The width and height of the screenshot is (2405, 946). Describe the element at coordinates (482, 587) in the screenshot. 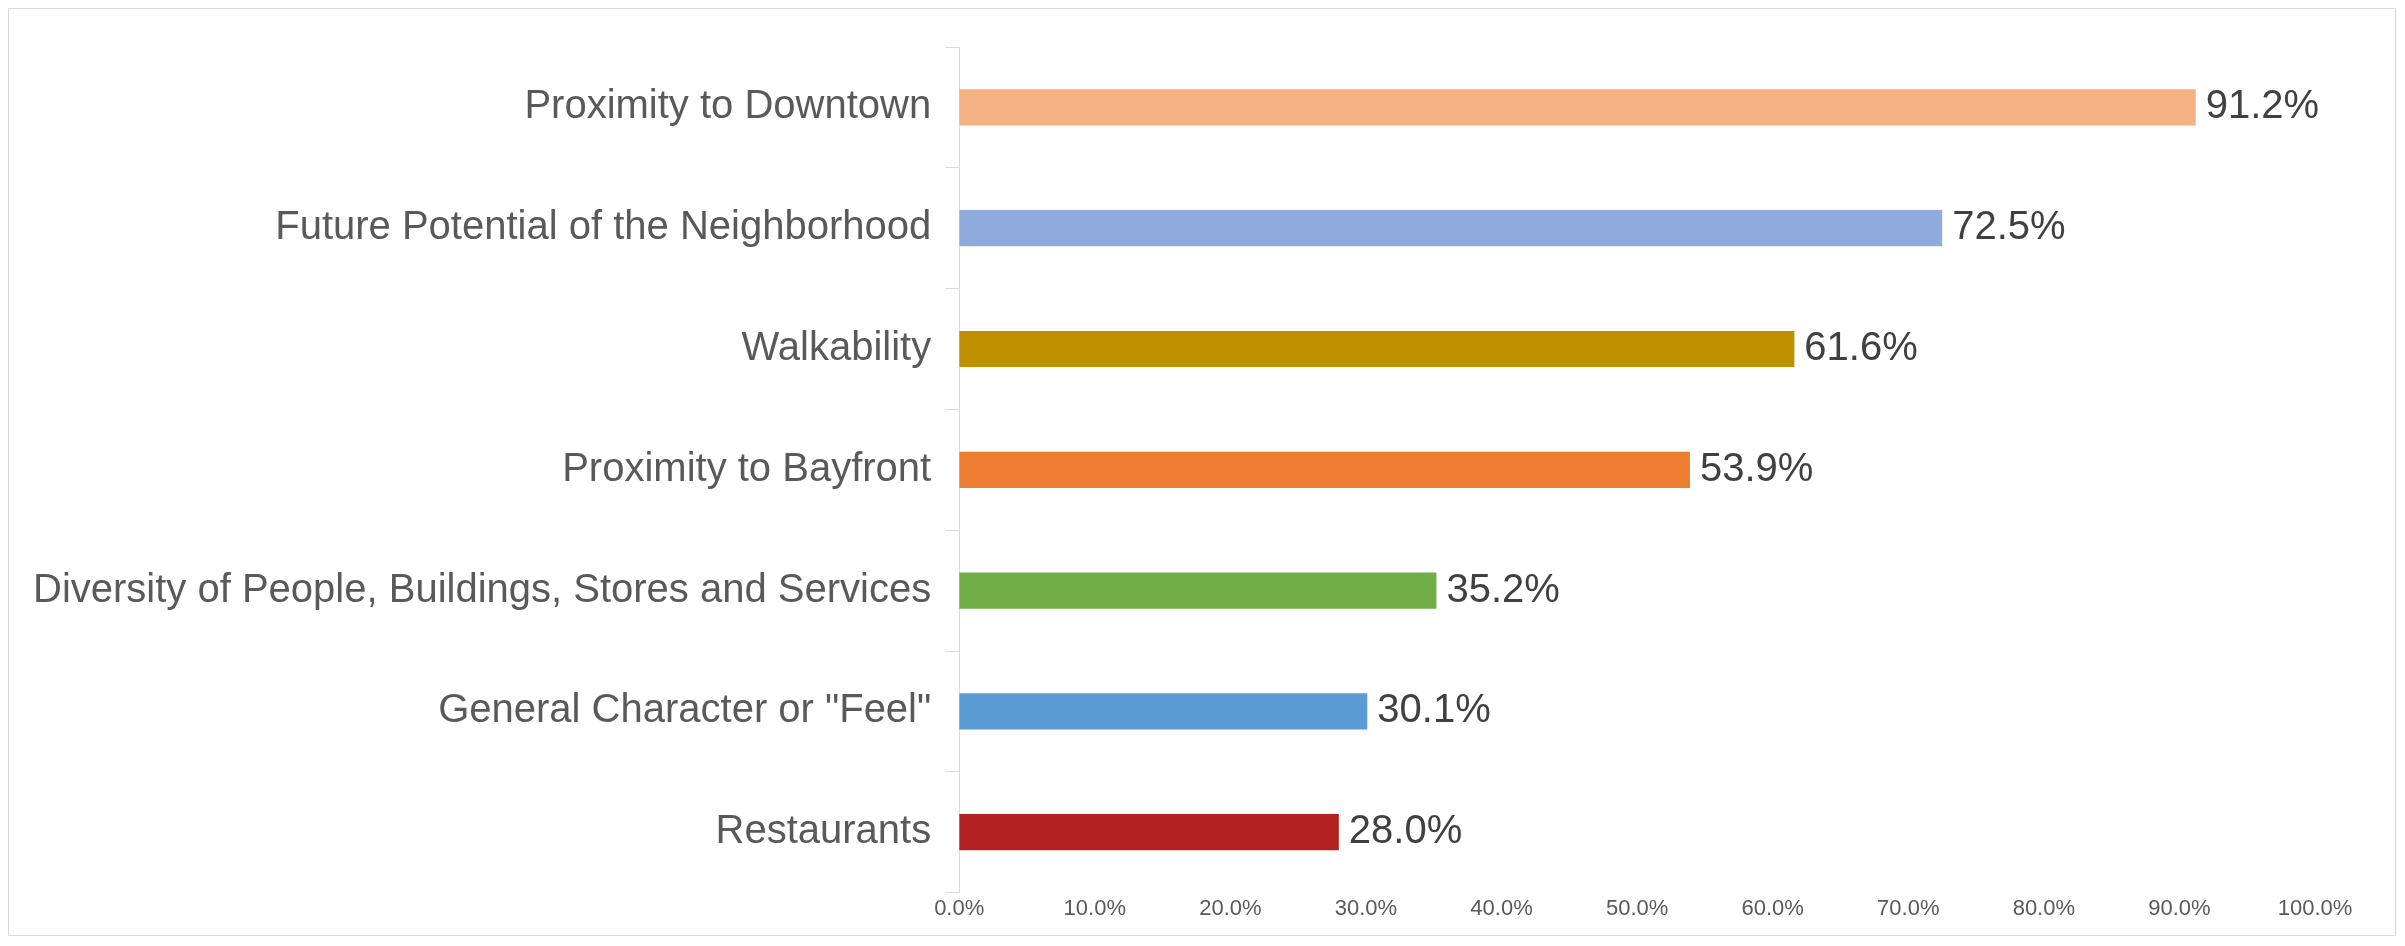

I see `y-tick-label: Diversity of People, Buildings, Stores and Services` at that location.